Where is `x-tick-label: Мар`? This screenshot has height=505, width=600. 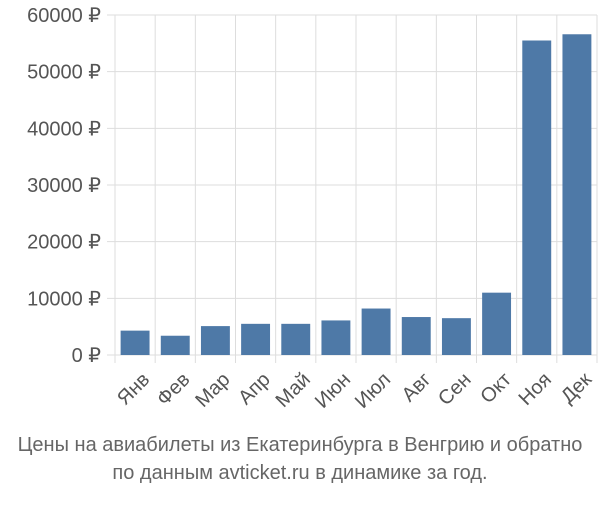 x-tick-label: Мар is located at coordinates (212, 390).